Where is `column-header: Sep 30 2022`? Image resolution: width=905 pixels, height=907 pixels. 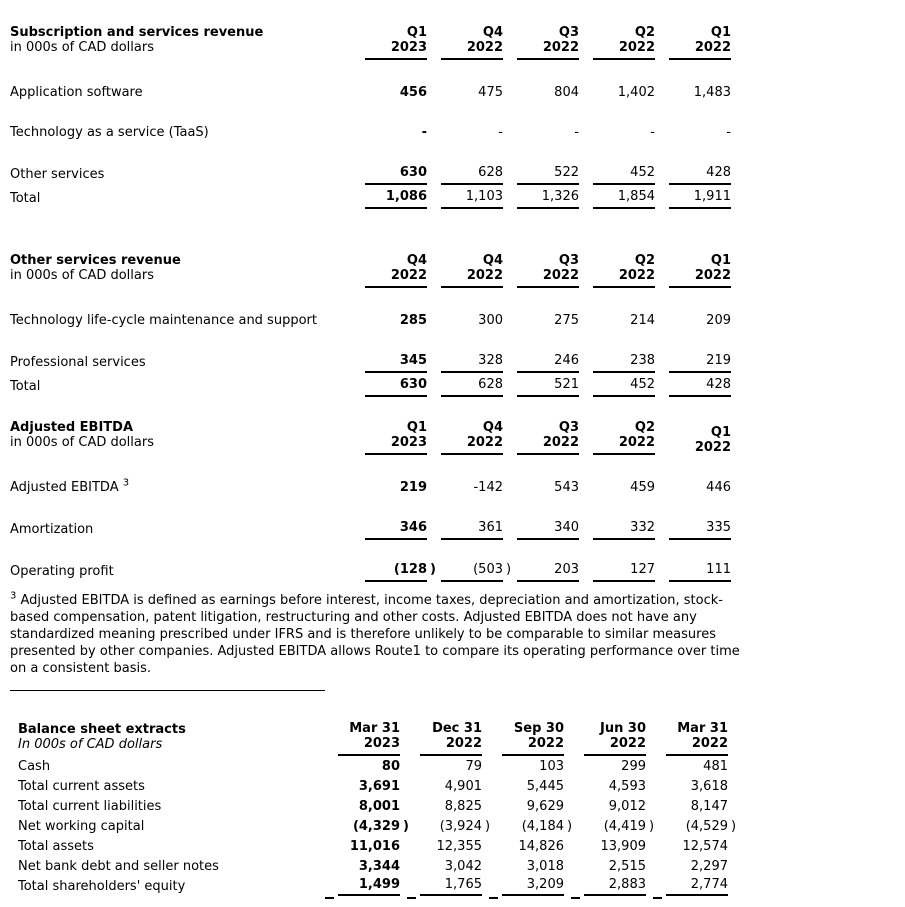
column-header: Sep 30 2022 is located at coordinates (533, 738).